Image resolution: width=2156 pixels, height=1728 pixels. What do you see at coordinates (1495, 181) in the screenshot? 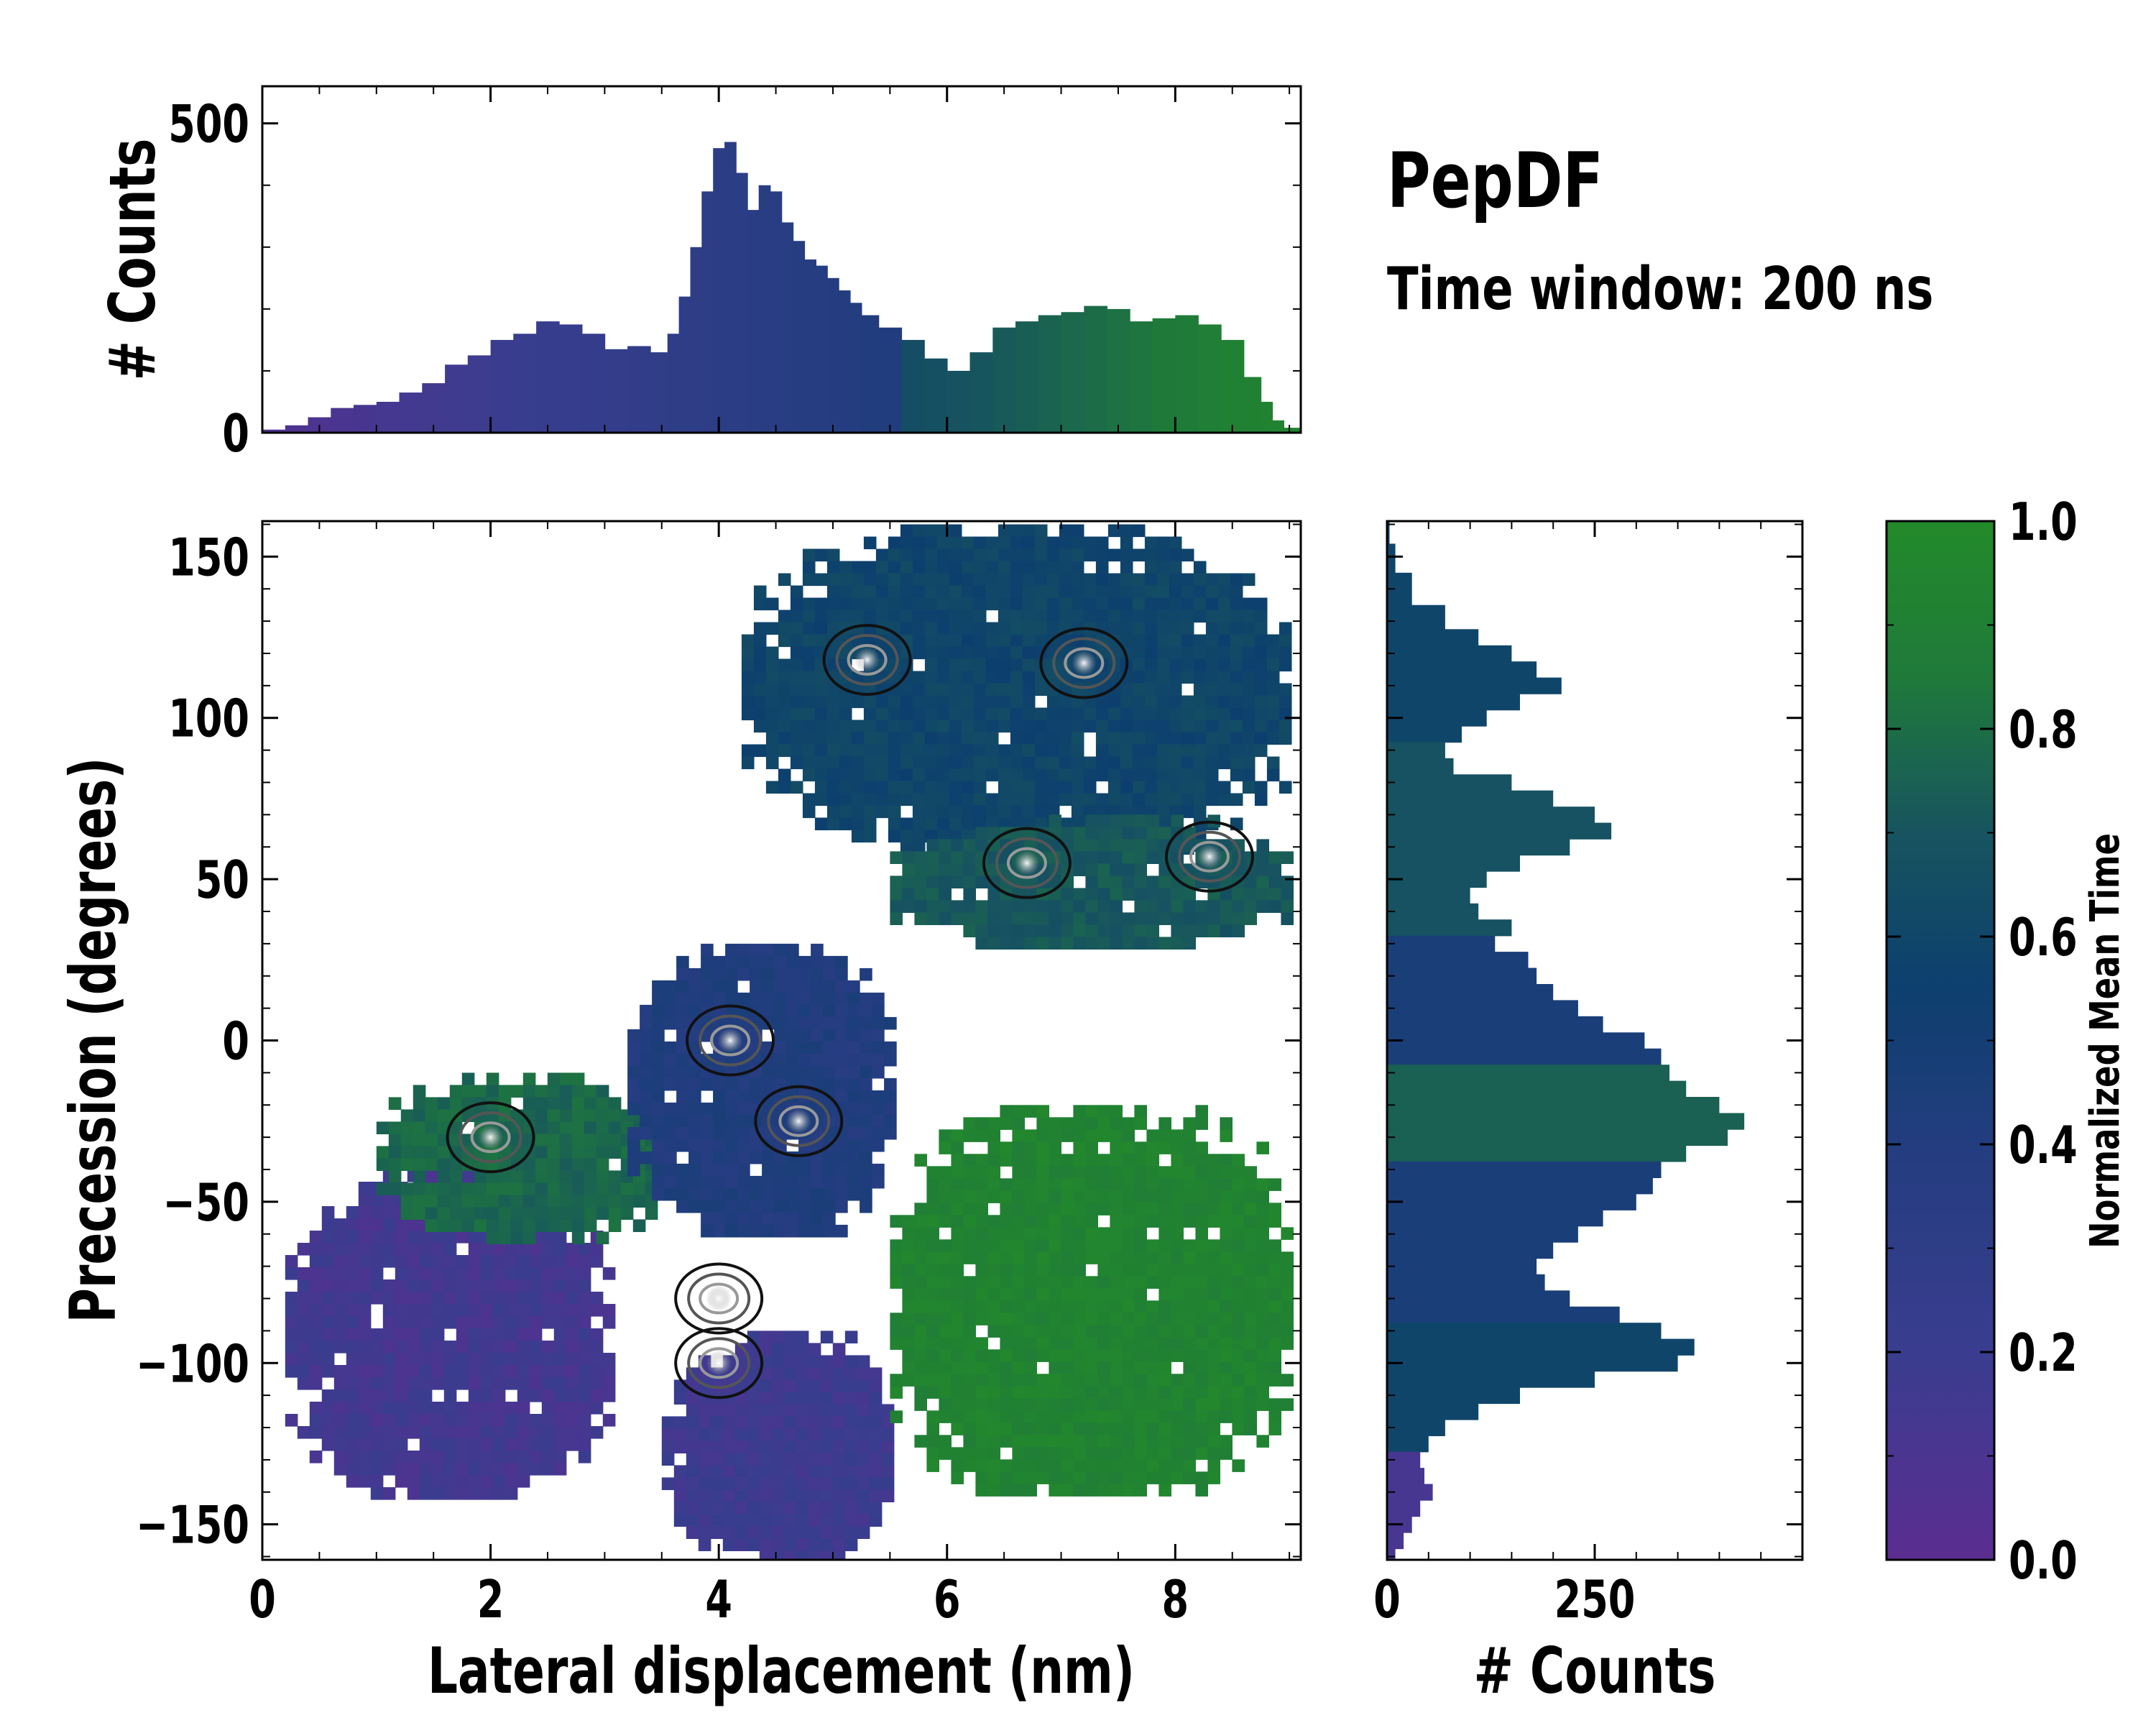
I see `figure-title: PepDF` at bounding box center [1495, 181].